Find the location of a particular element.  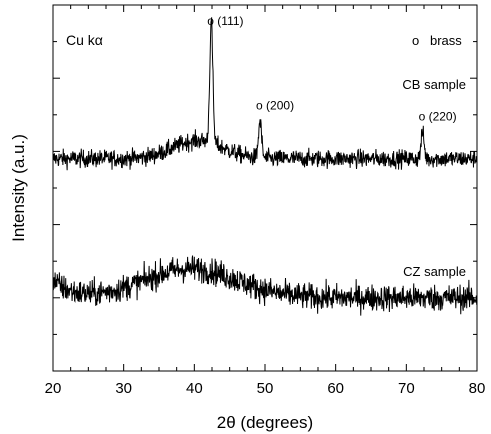

legend-marker: o is located at coordinates (415, 40).